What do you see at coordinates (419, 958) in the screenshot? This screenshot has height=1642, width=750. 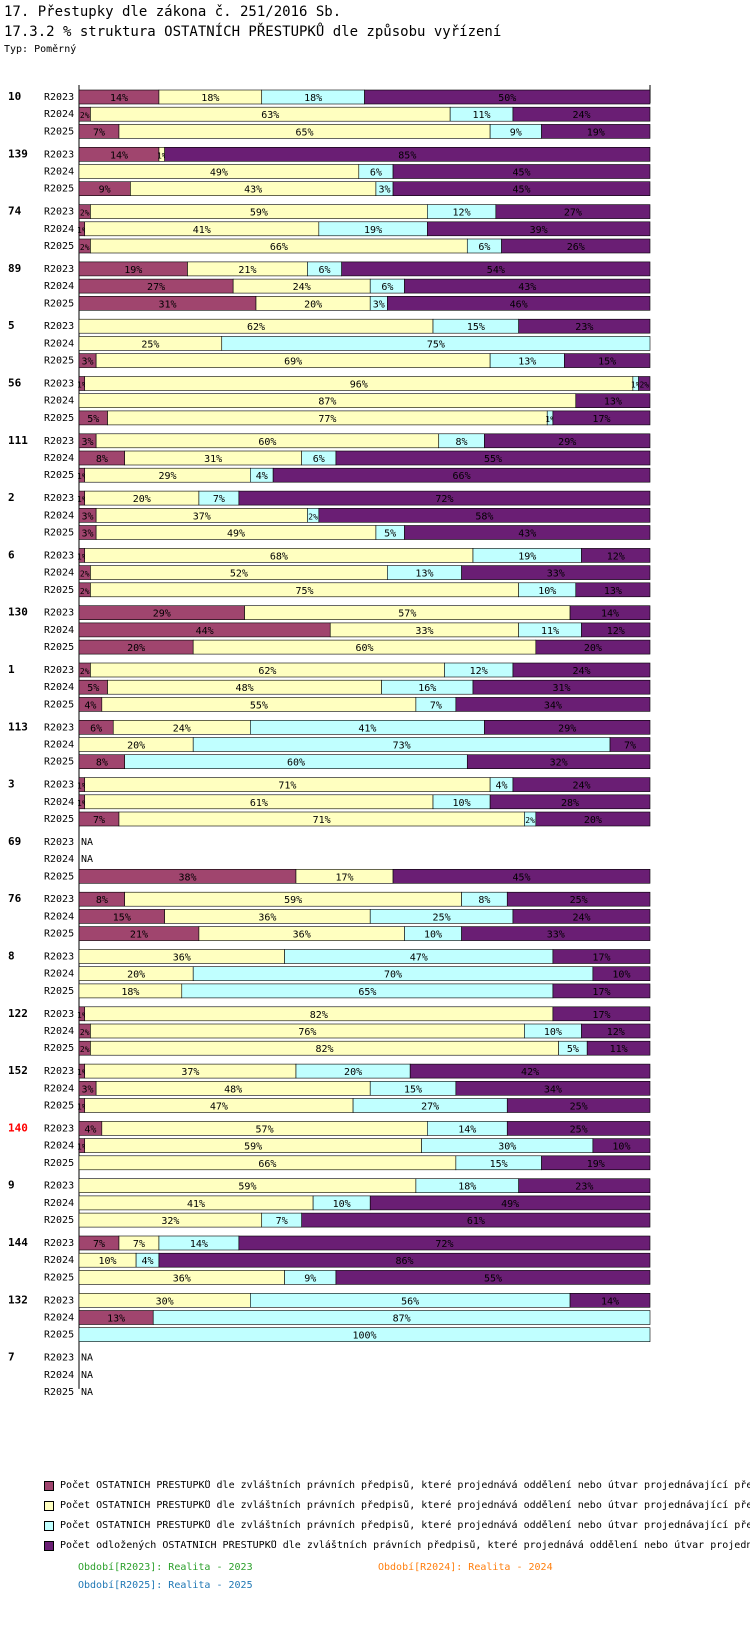 I see `data-label: 47%` at bounding box center [419, 958].